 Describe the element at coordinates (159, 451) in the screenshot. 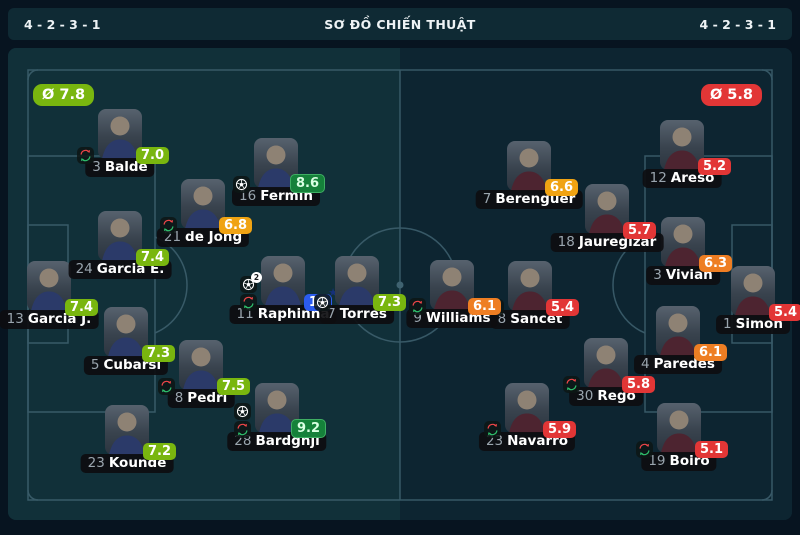

I see `player-rating: 7.2` at that location.